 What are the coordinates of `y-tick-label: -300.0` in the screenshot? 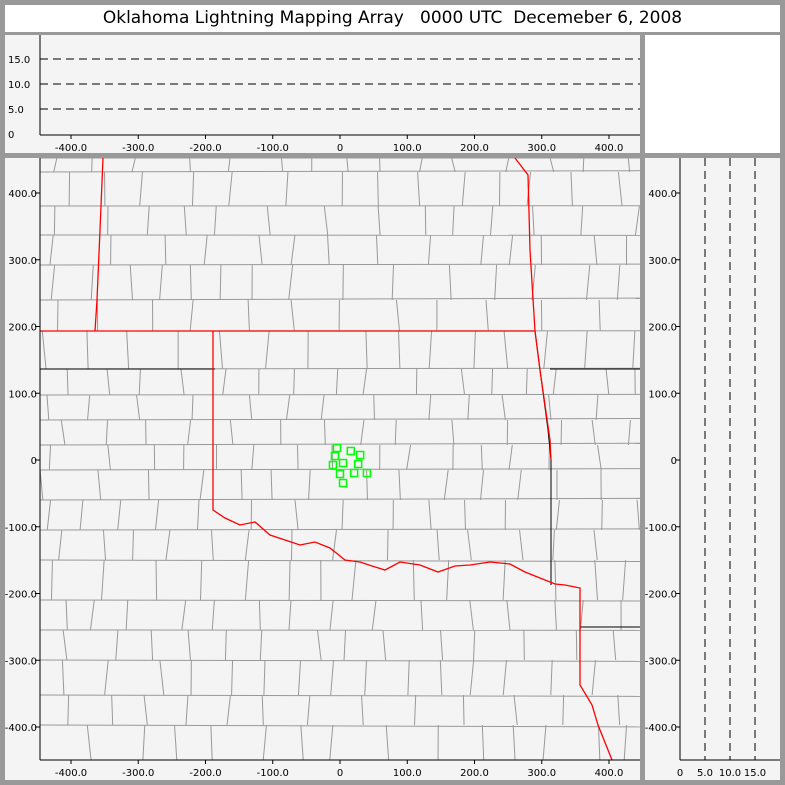 It's located at (661, 661).